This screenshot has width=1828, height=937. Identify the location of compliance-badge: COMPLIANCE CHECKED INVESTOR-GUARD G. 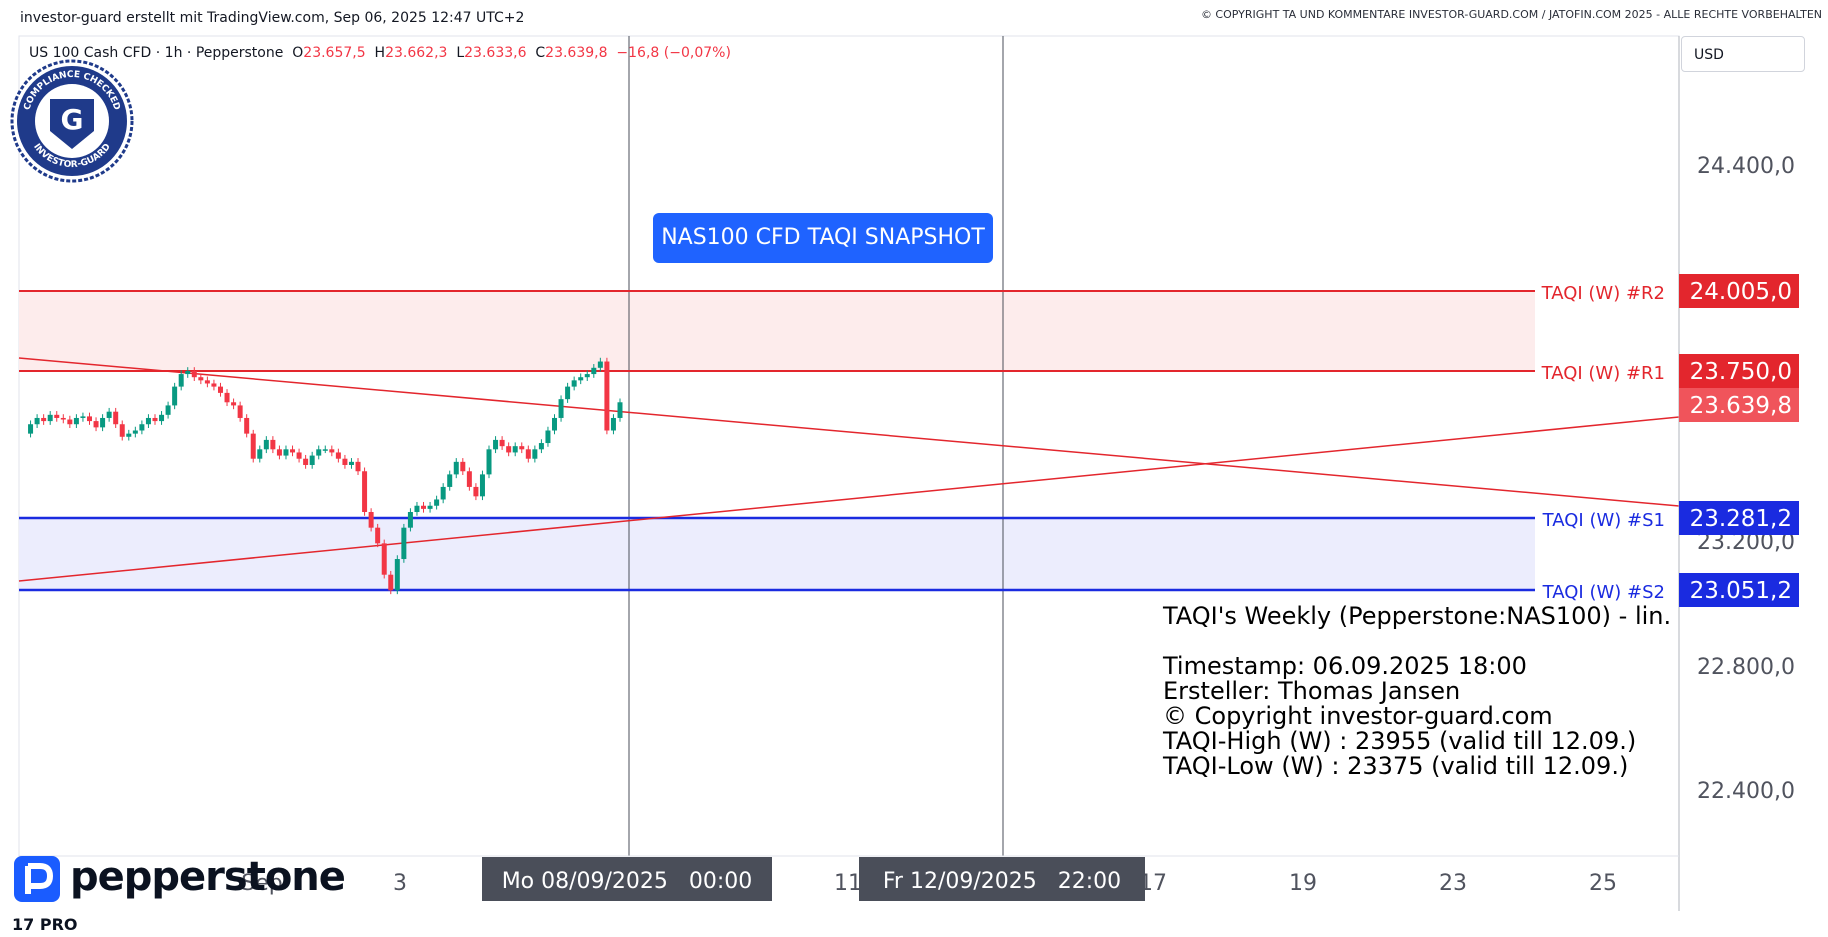
(72, 121).